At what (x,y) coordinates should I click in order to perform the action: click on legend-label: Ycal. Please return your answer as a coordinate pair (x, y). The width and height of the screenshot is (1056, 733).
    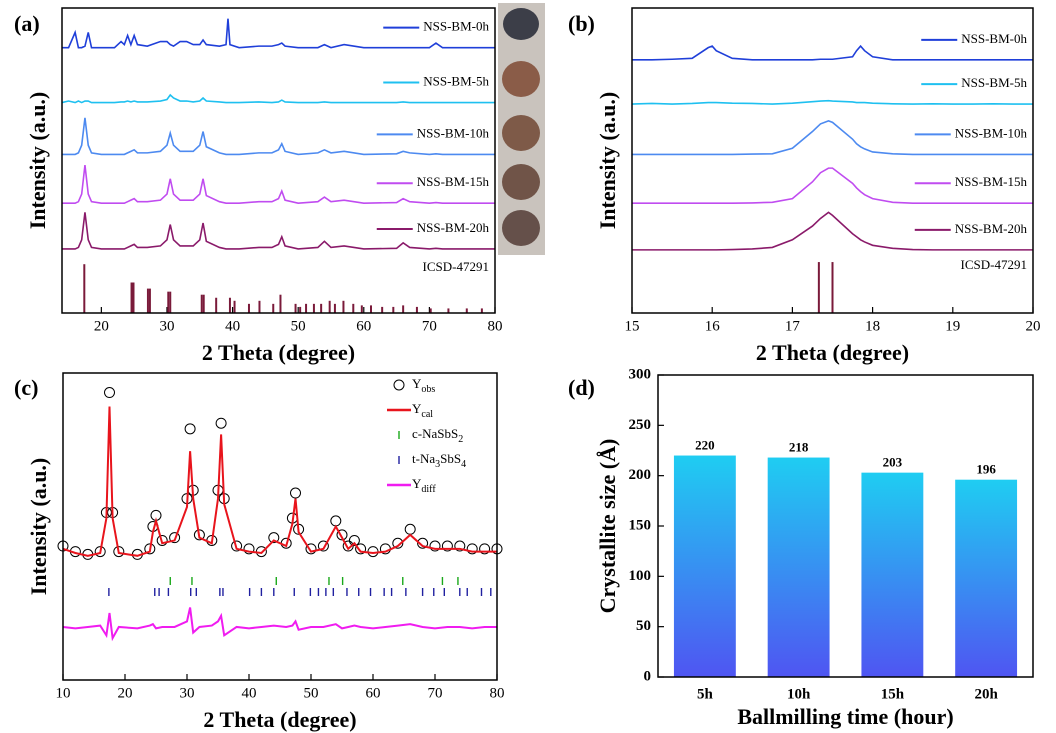
    Looking at the image, I should click on (422, 410).